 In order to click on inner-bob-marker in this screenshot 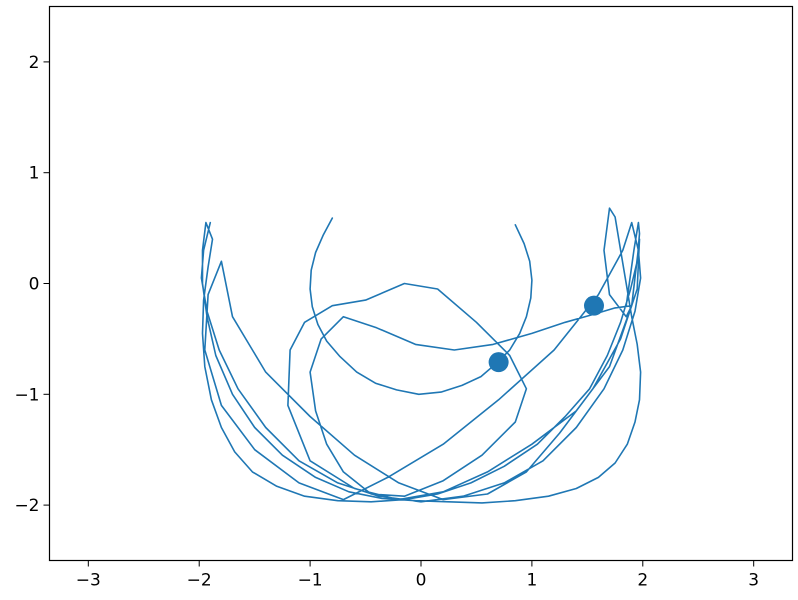, I will do `click(499, 362)`.